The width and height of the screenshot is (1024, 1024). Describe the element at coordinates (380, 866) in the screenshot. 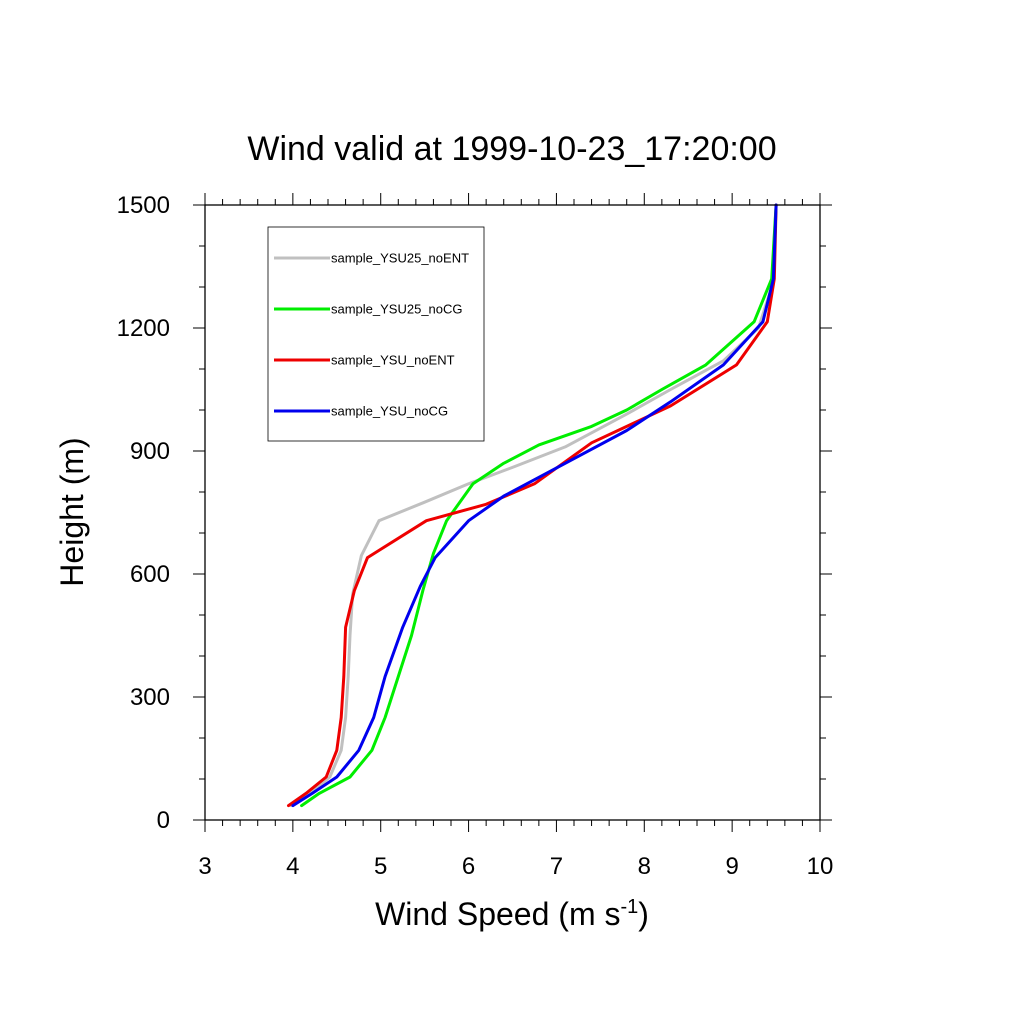

I see `x-tick-label: 5` at that location.